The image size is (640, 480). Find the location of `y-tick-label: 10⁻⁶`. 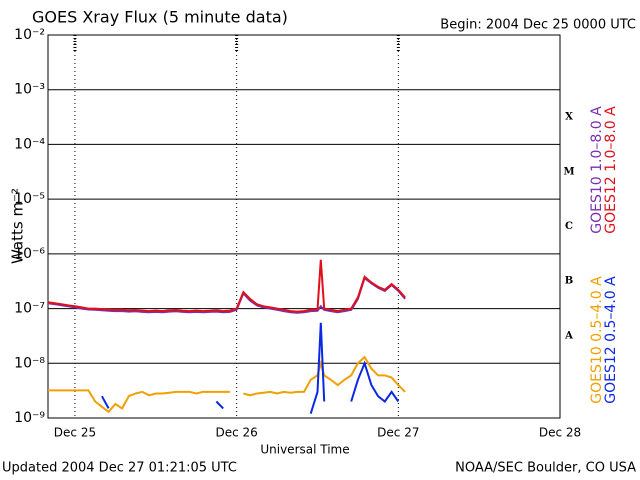

y-tick-label: 10⁻⁶ is located at coordinates (29, 254).